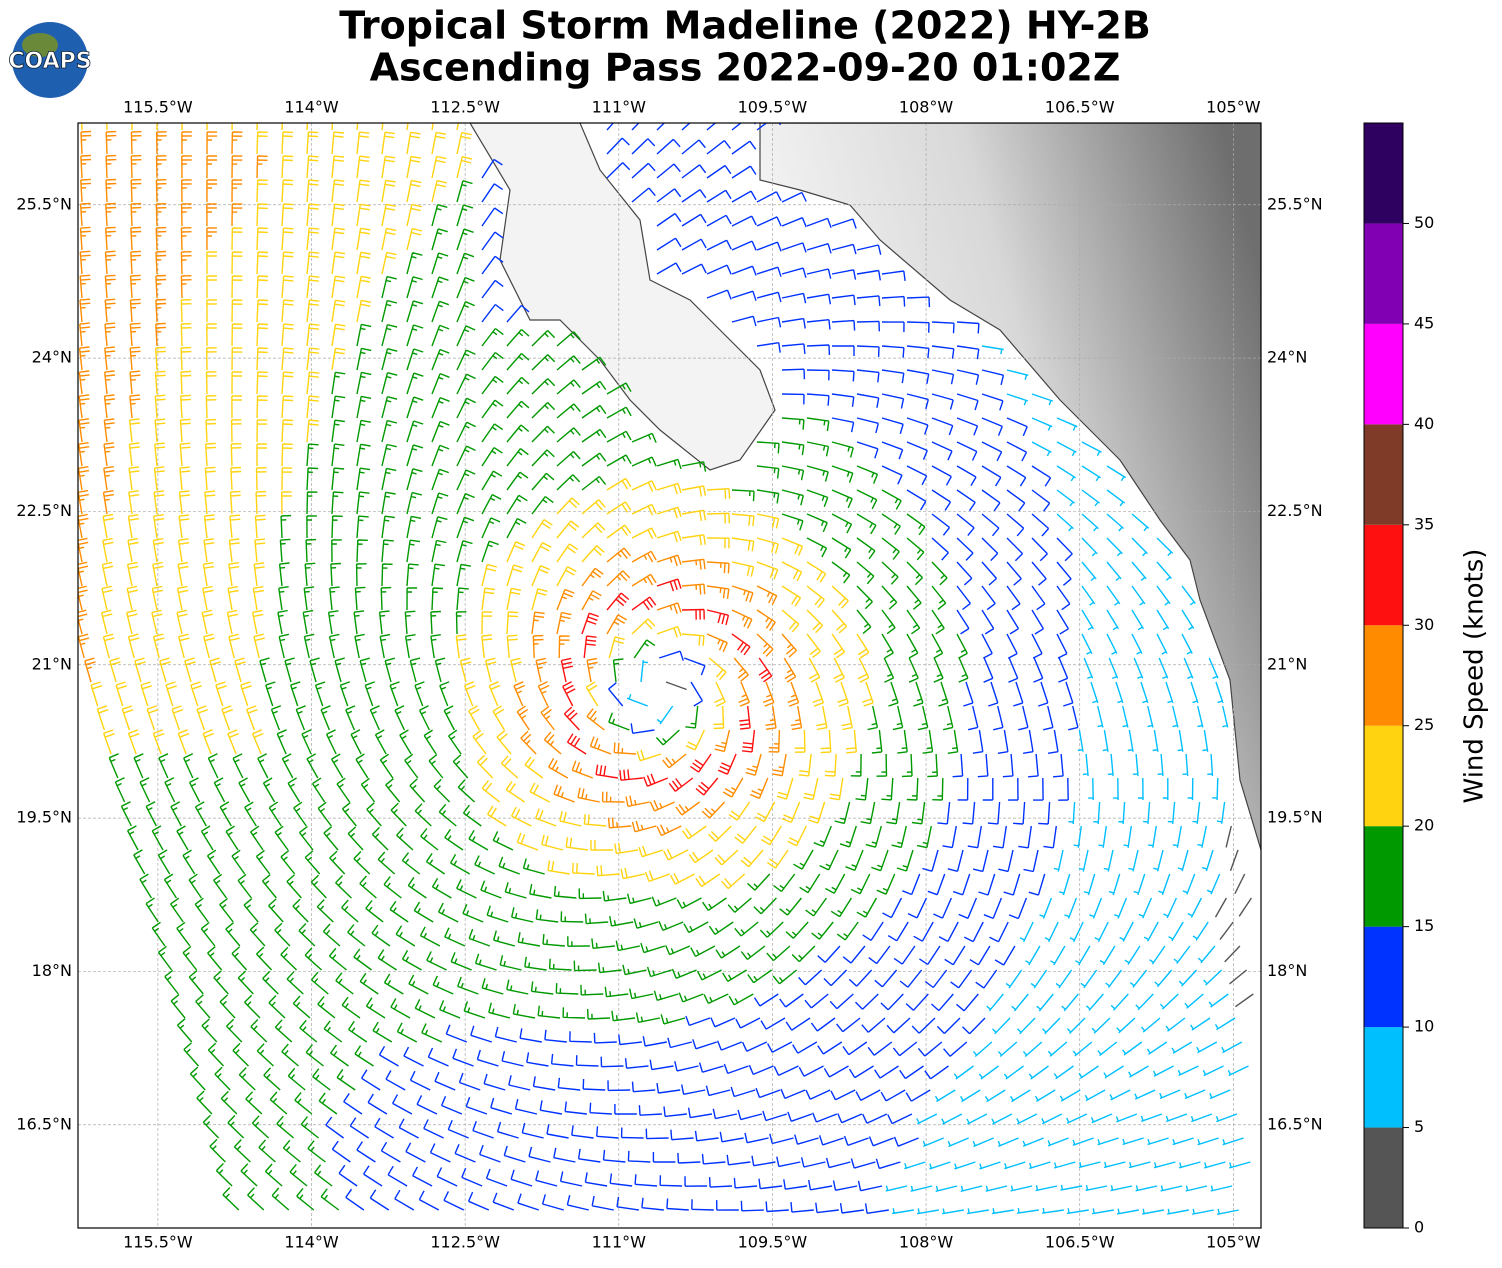 Image resolution: width=1502 pixels, height=1268 pixels. I want to click on colorbar-frame, so click(1383, 675).